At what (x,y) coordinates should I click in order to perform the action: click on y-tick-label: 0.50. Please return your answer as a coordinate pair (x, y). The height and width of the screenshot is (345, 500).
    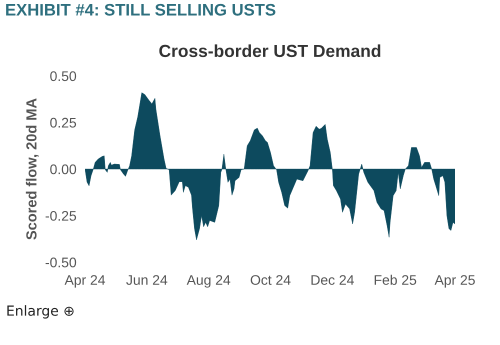
    Looking at the image, I should click on (63, 76).